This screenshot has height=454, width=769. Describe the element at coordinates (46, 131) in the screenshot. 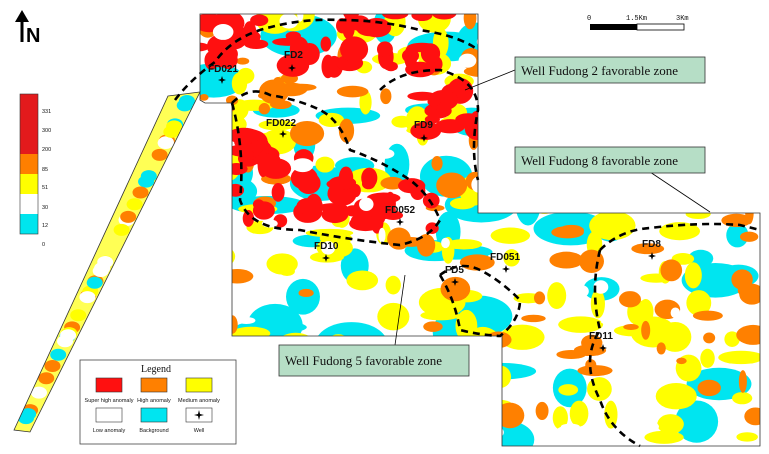

I see `color-scale-tick: 300` at that location.